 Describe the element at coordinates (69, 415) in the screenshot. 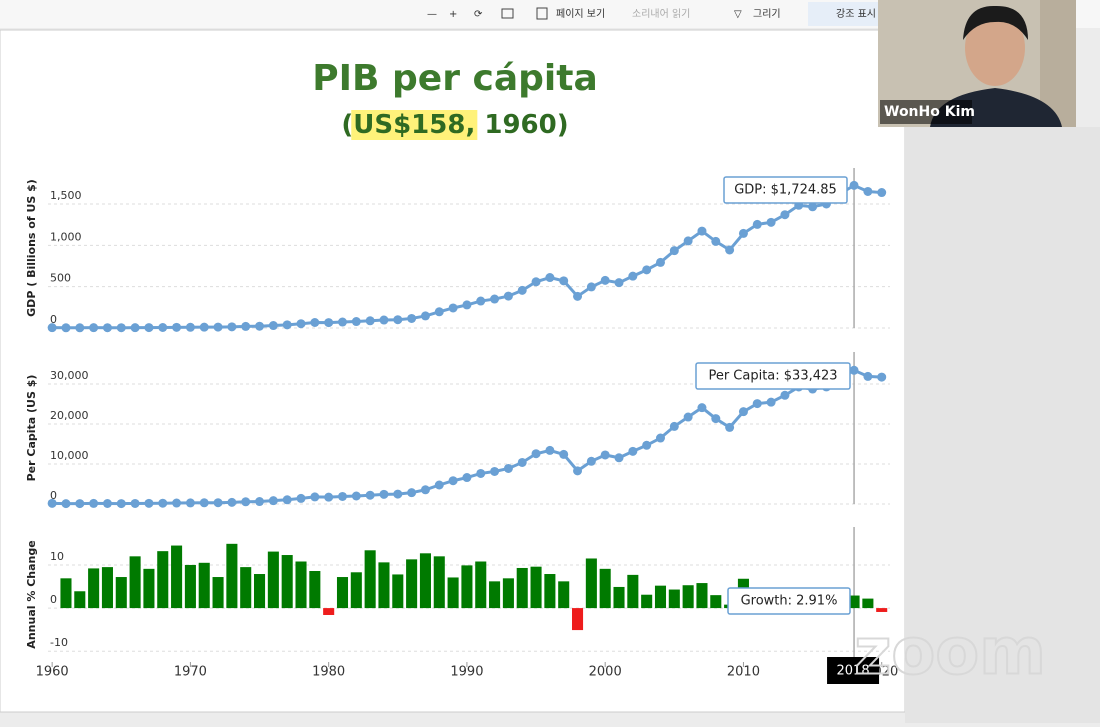

I see `y-tick-label: 20,000` at that location.